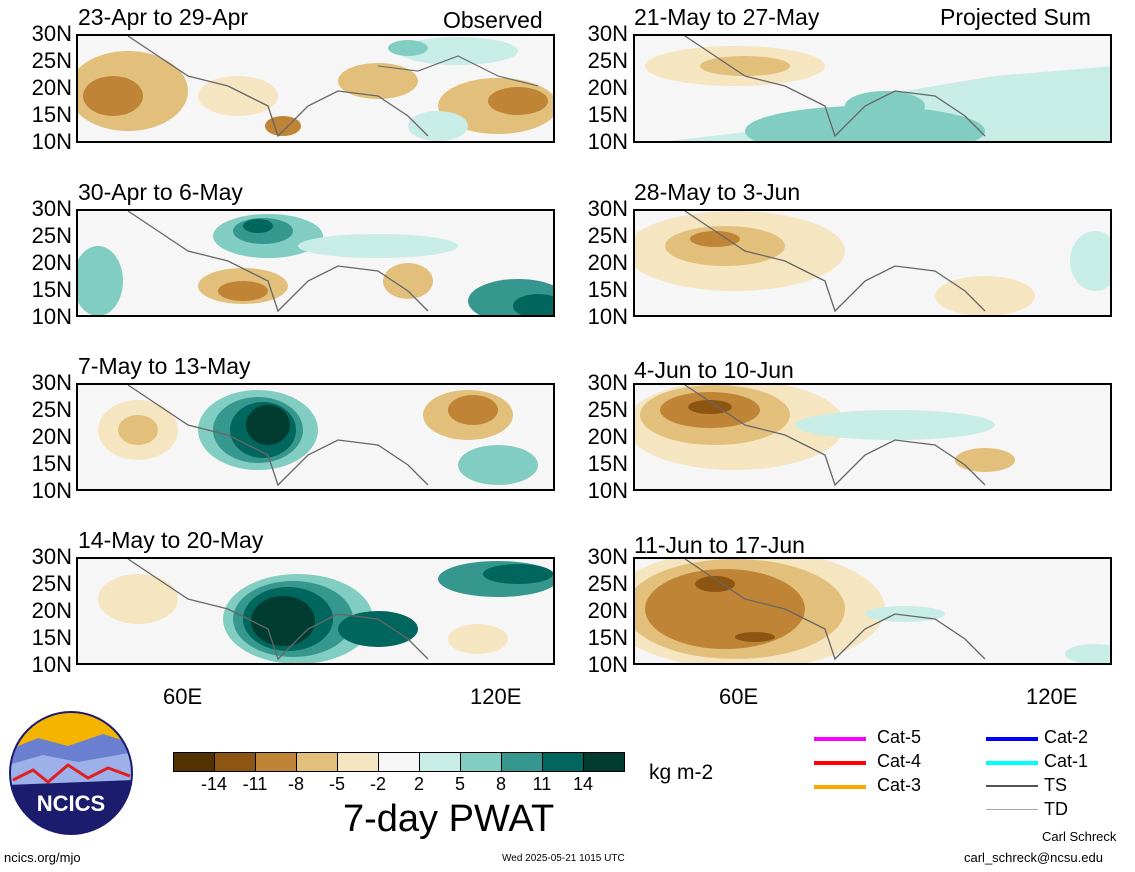 The width and height of the screenshot is (1135, 872). I want to click on footer-author: Carl Schreck, so click(1079, 836).